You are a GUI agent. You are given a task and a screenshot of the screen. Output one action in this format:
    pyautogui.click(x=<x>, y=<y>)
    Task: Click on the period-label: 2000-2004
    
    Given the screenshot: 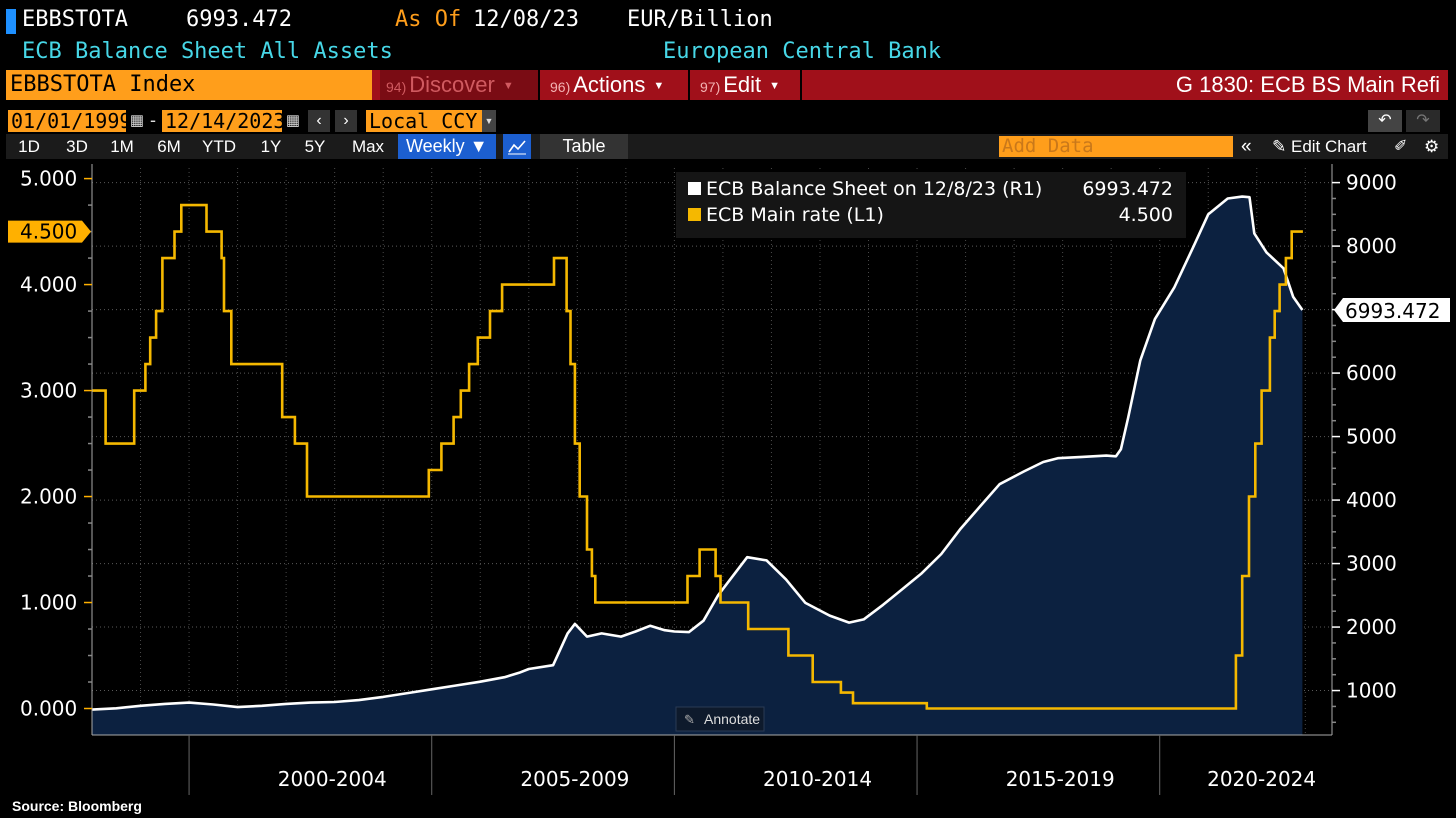 What is the action you would take?
    pyautogui.click(x=332, y=779)
    